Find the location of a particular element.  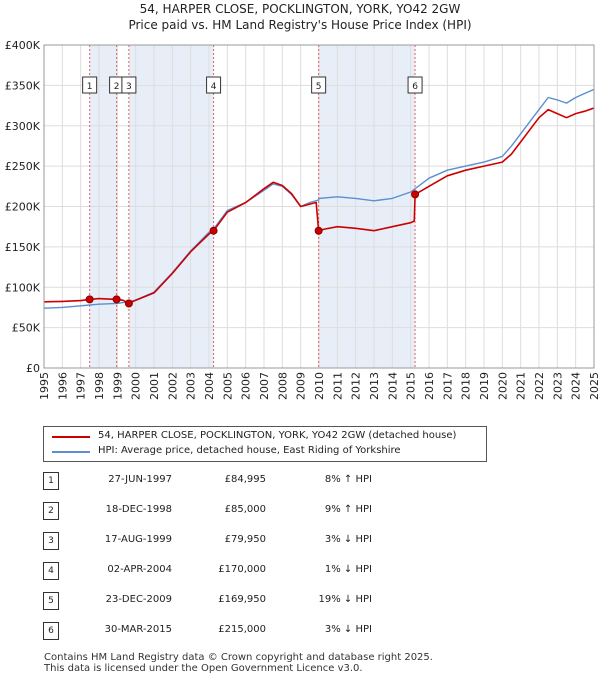

sale-number: 1 is located at coordinates (51, 481).